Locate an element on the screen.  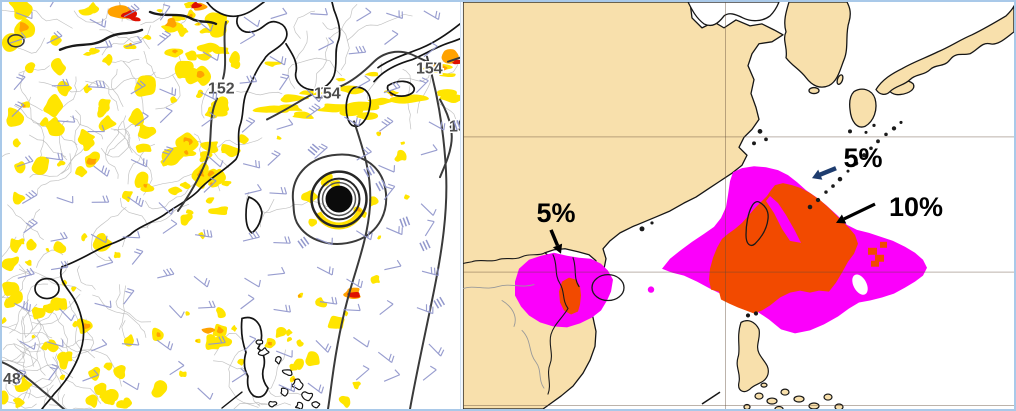
hainan-outline is located at coordinates (608, 288).